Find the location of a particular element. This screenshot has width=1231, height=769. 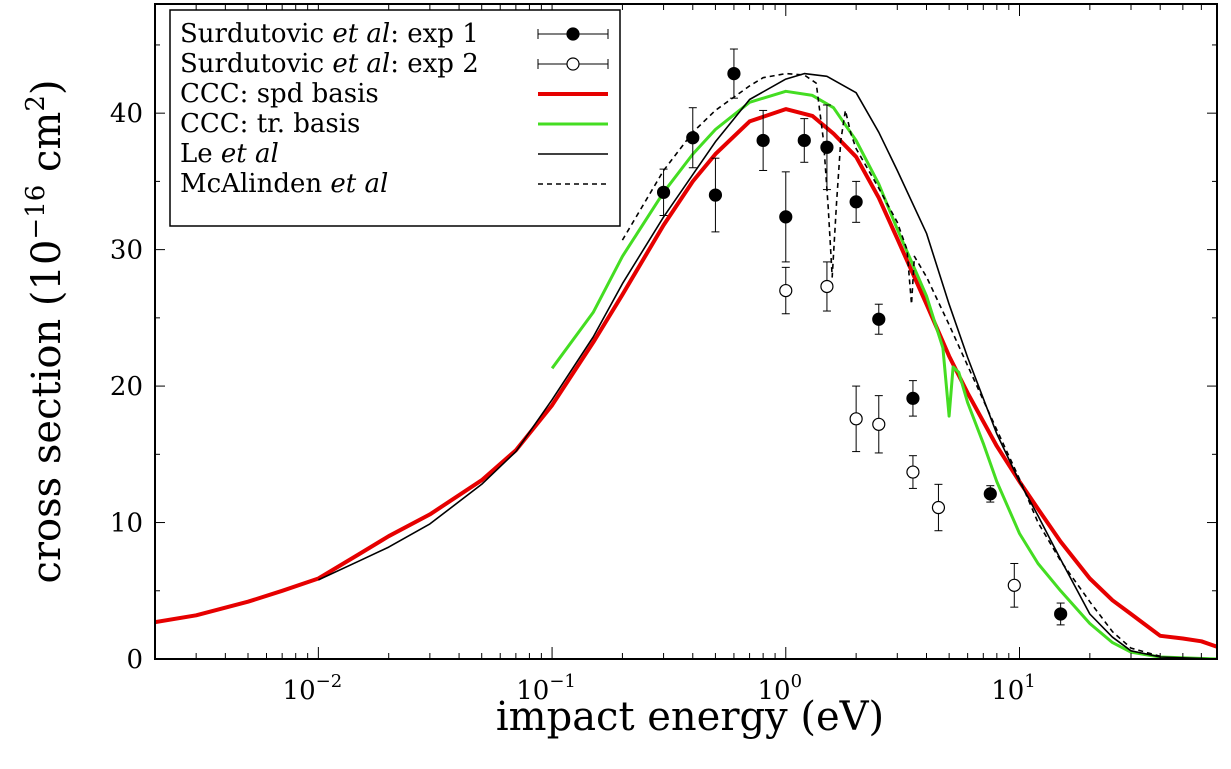

legend-item-exp2: Surdutovic et al: exp 2 is located at coordinates (394, 64).